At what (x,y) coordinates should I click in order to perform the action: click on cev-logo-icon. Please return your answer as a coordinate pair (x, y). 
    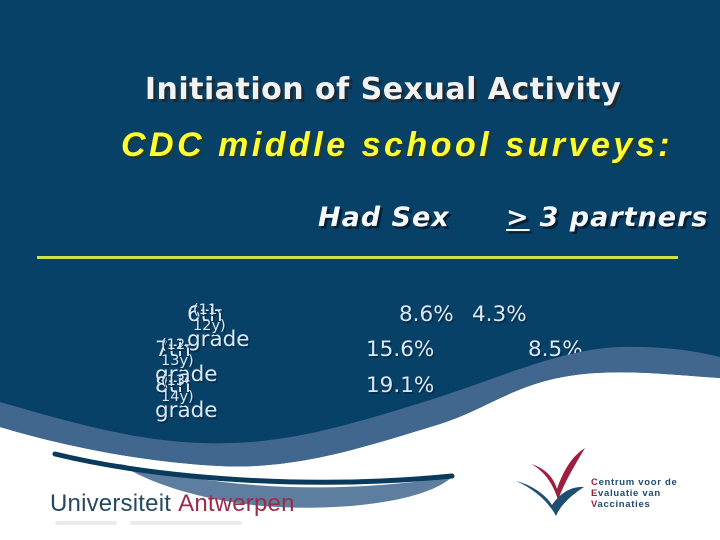
    Looking at the image, I should click on (550, 482).